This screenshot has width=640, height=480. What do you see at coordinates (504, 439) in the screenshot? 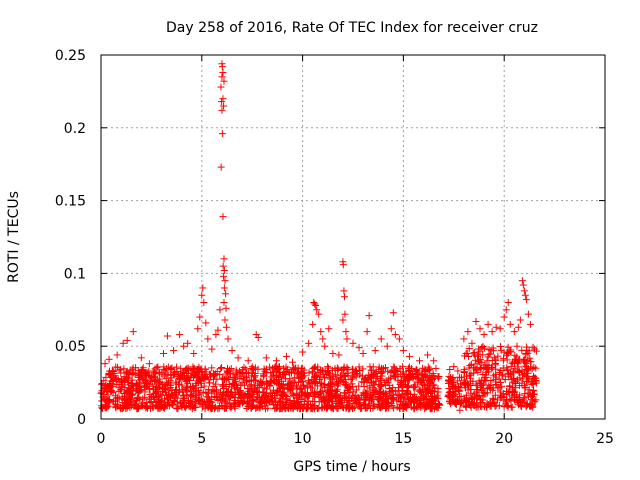
I see `x-tick-label: 20` at bounding box center [504, 439].